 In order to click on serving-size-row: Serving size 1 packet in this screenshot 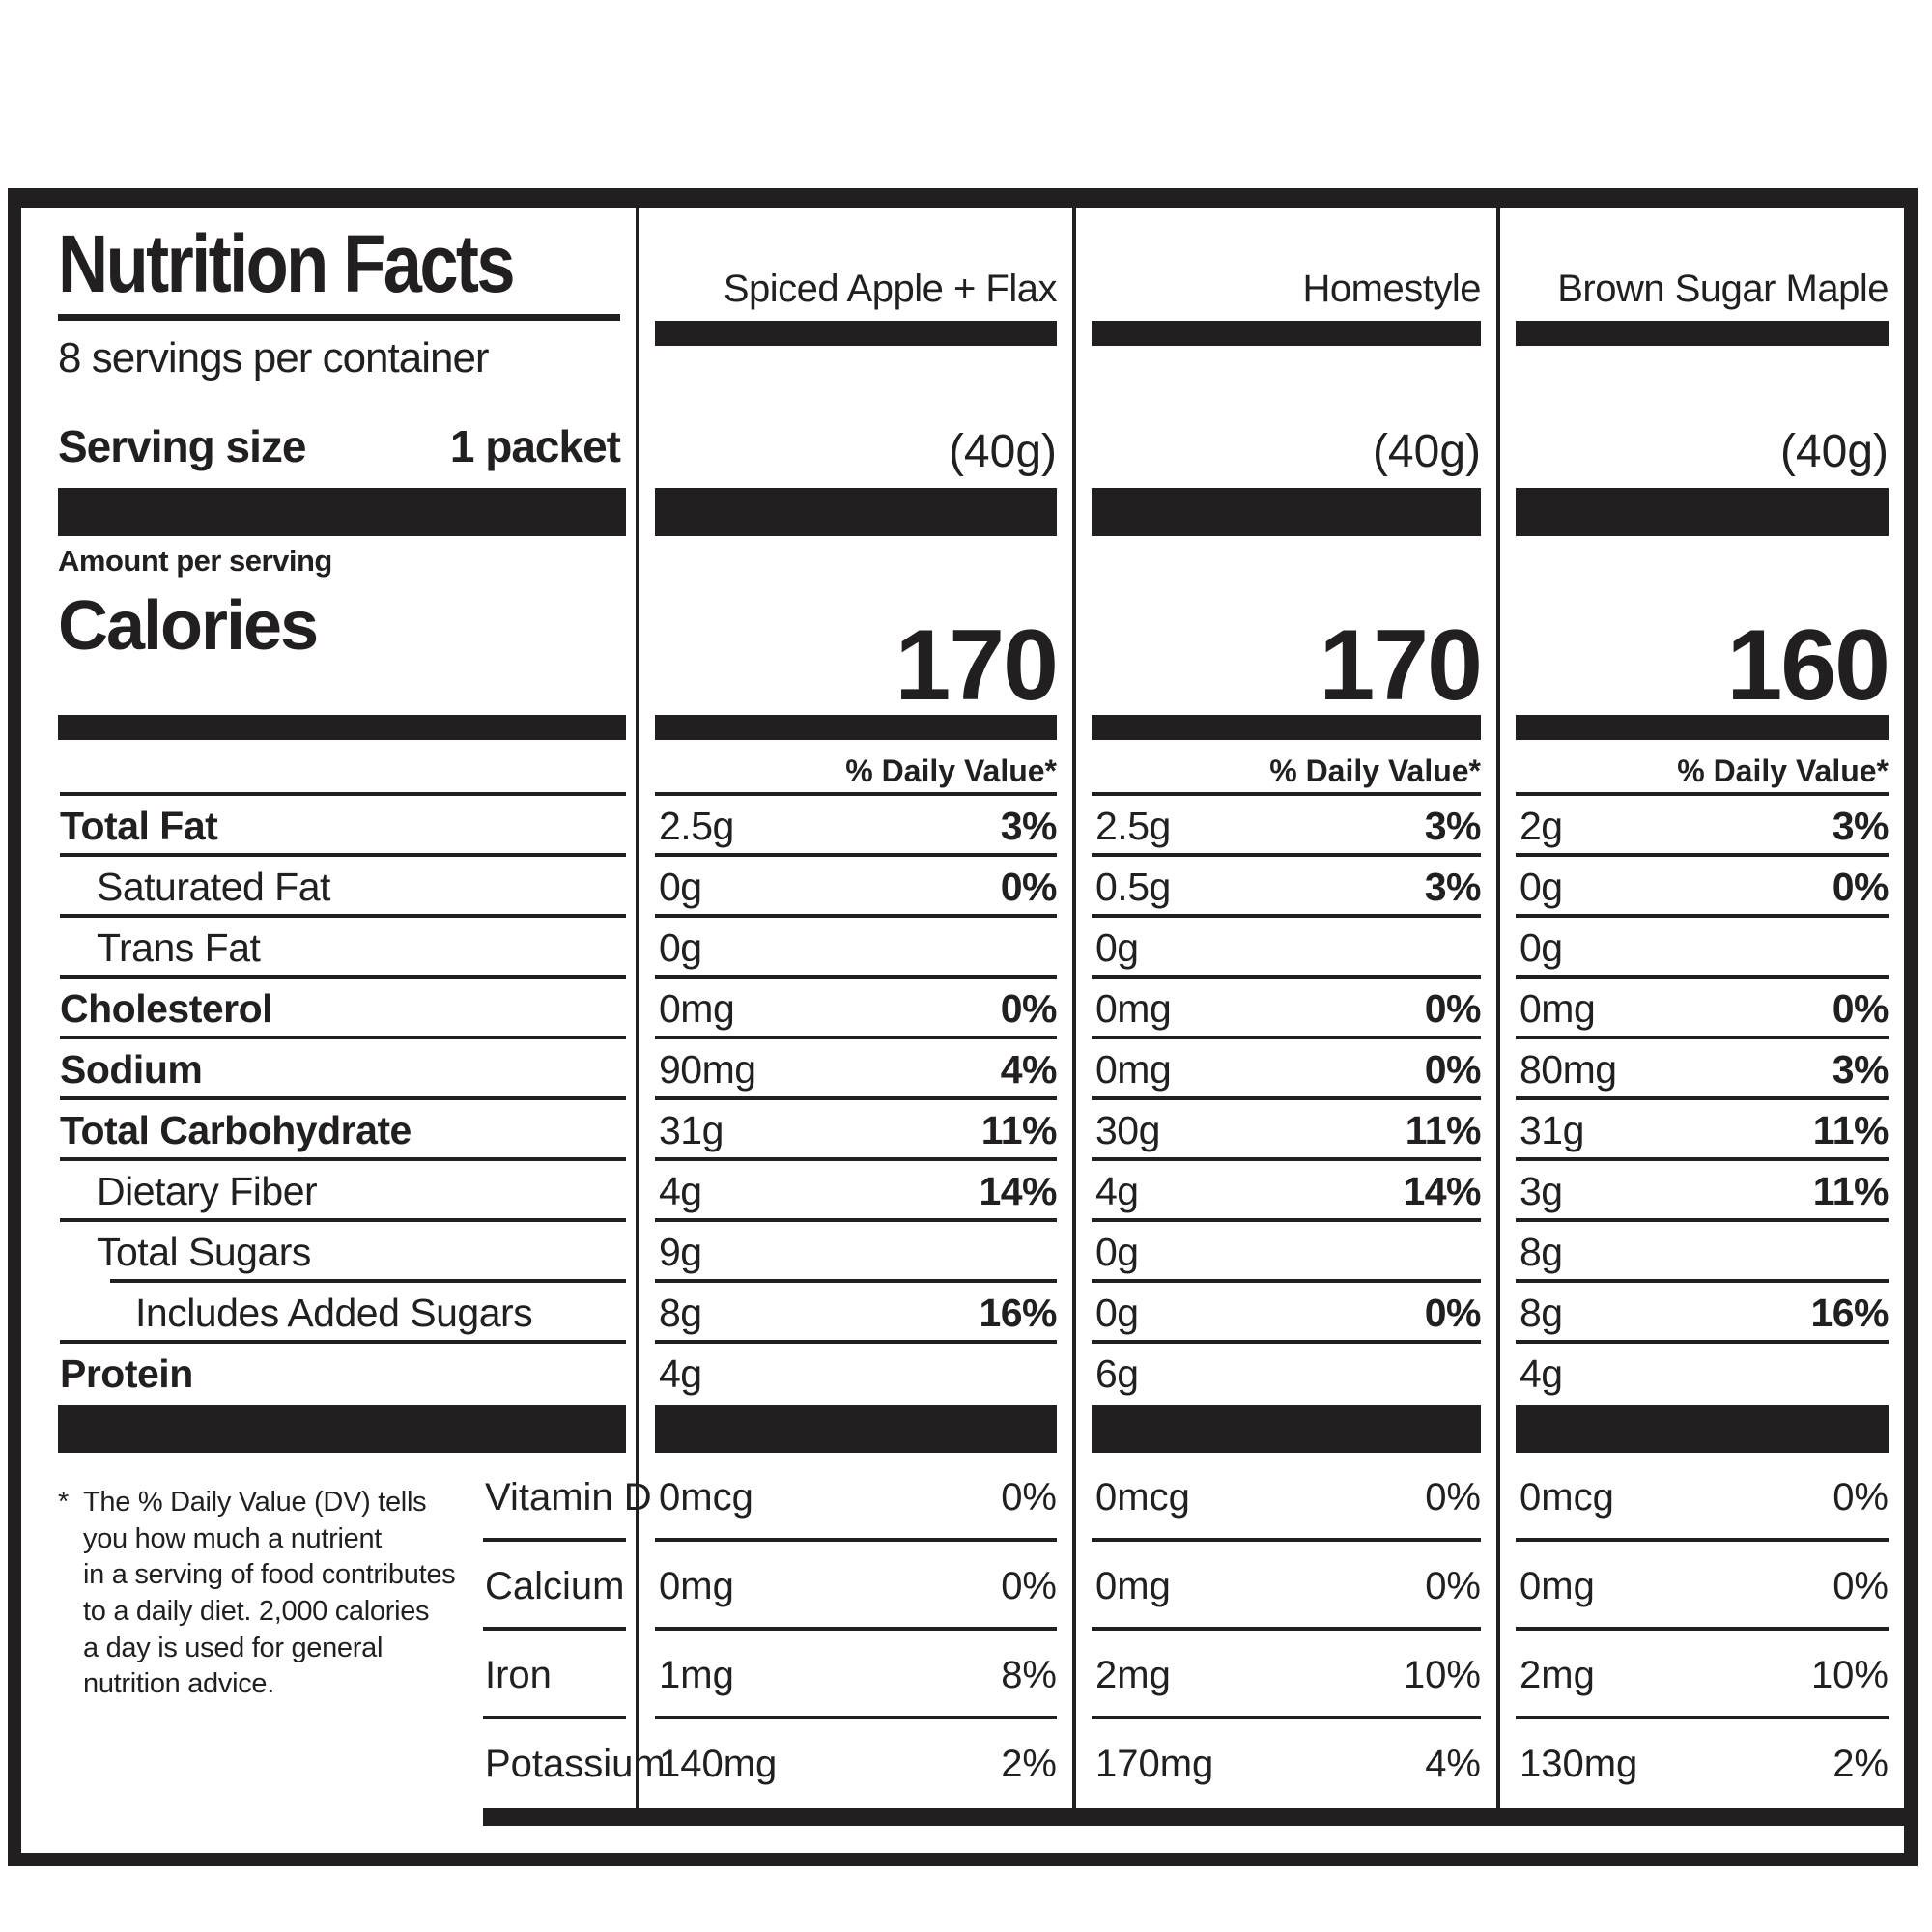, I will do `click(339, 446)`.